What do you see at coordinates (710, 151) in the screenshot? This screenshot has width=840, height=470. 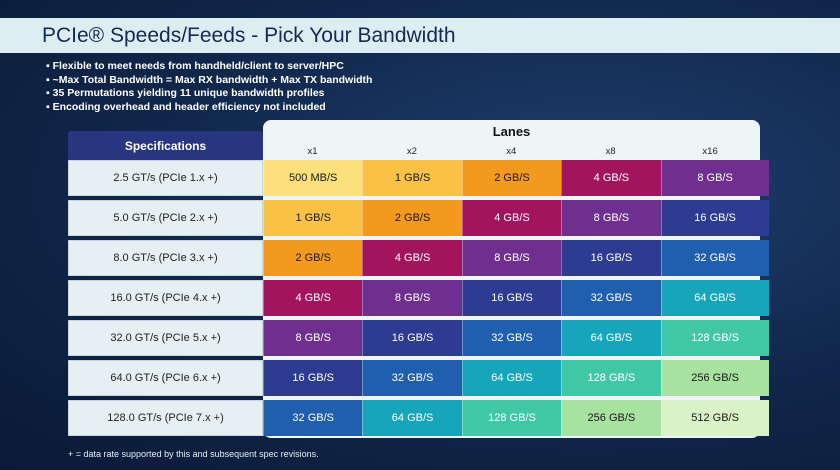 I see `lane-label: x16` at bounding box center [710, 151].